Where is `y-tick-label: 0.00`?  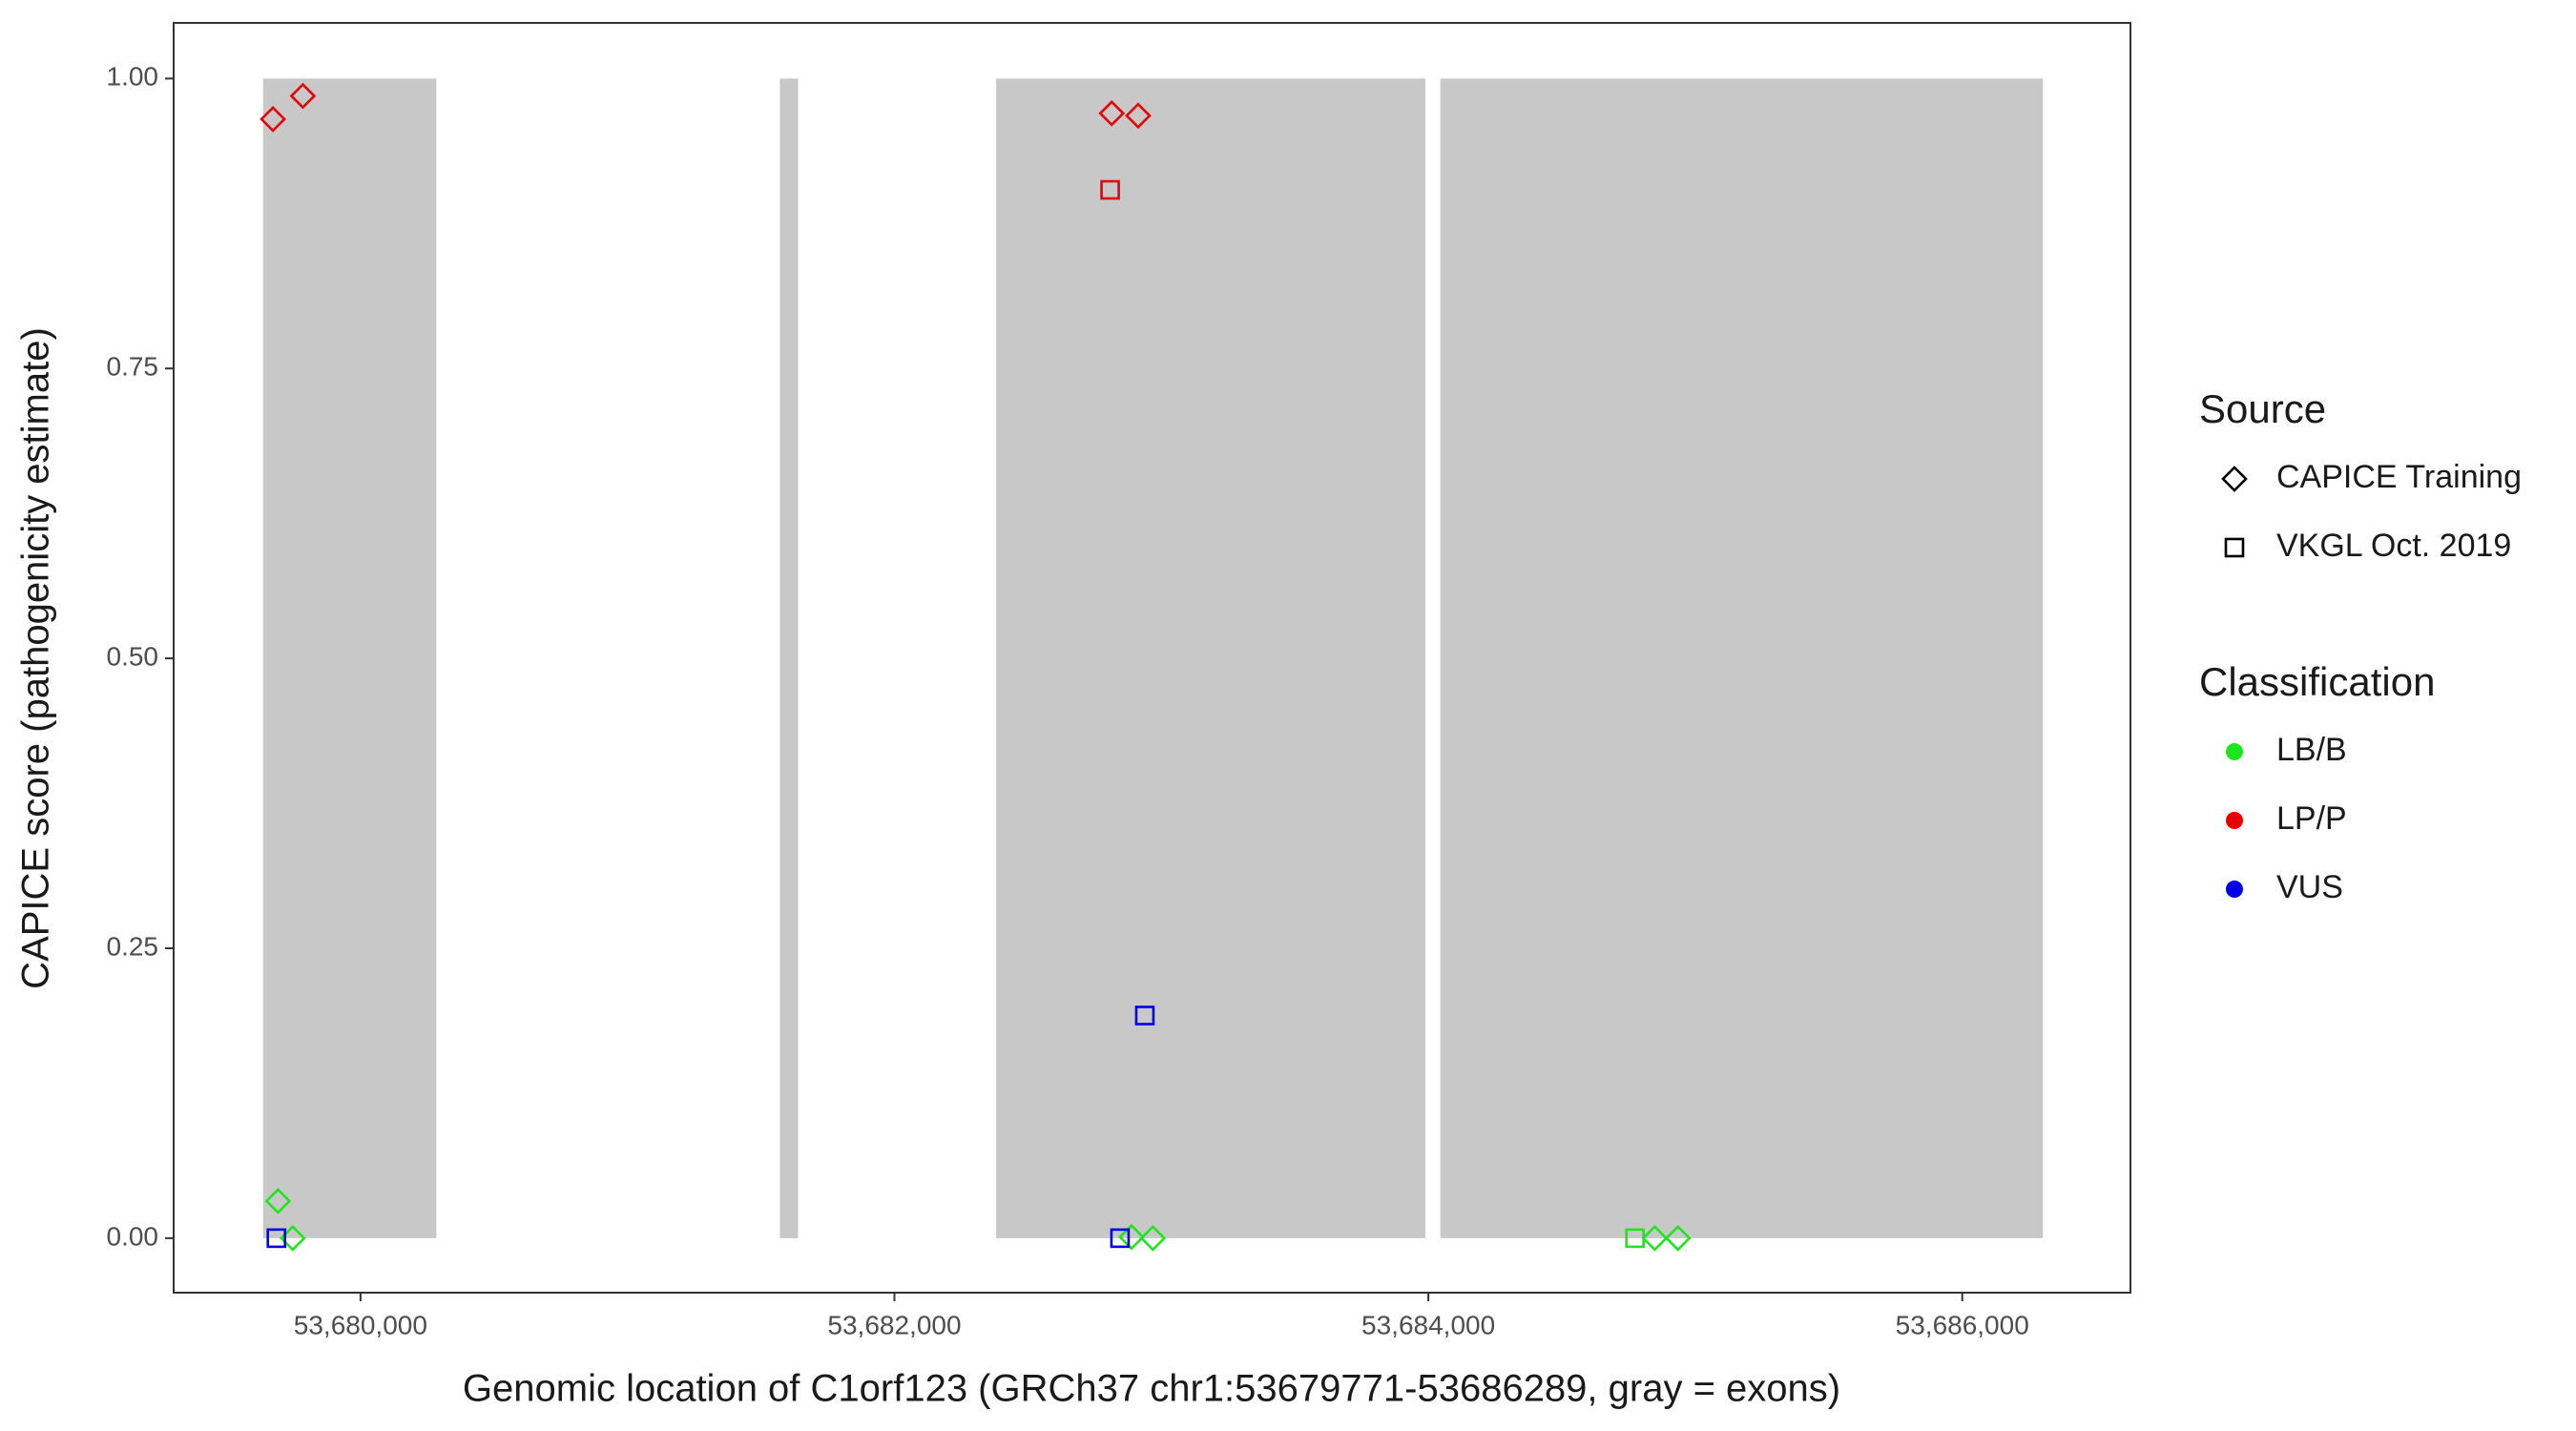 y-tick-label: 0.00 is located at coordinates (133, 1236).